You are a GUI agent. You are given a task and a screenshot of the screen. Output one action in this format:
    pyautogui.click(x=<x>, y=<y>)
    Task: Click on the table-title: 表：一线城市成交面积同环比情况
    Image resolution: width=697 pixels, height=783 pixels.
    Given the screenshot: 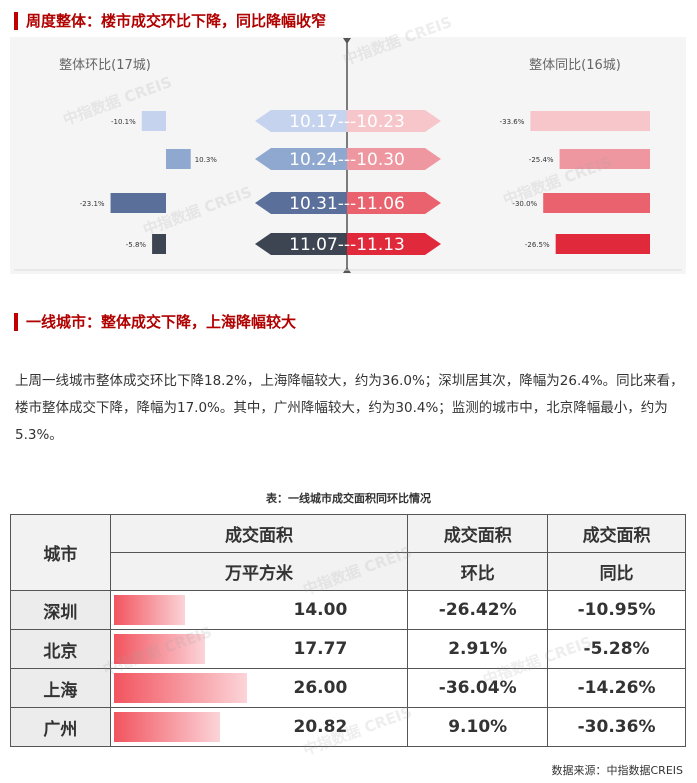 What is the action you would take?
    pyautogui.click(x=348, y=498)
    